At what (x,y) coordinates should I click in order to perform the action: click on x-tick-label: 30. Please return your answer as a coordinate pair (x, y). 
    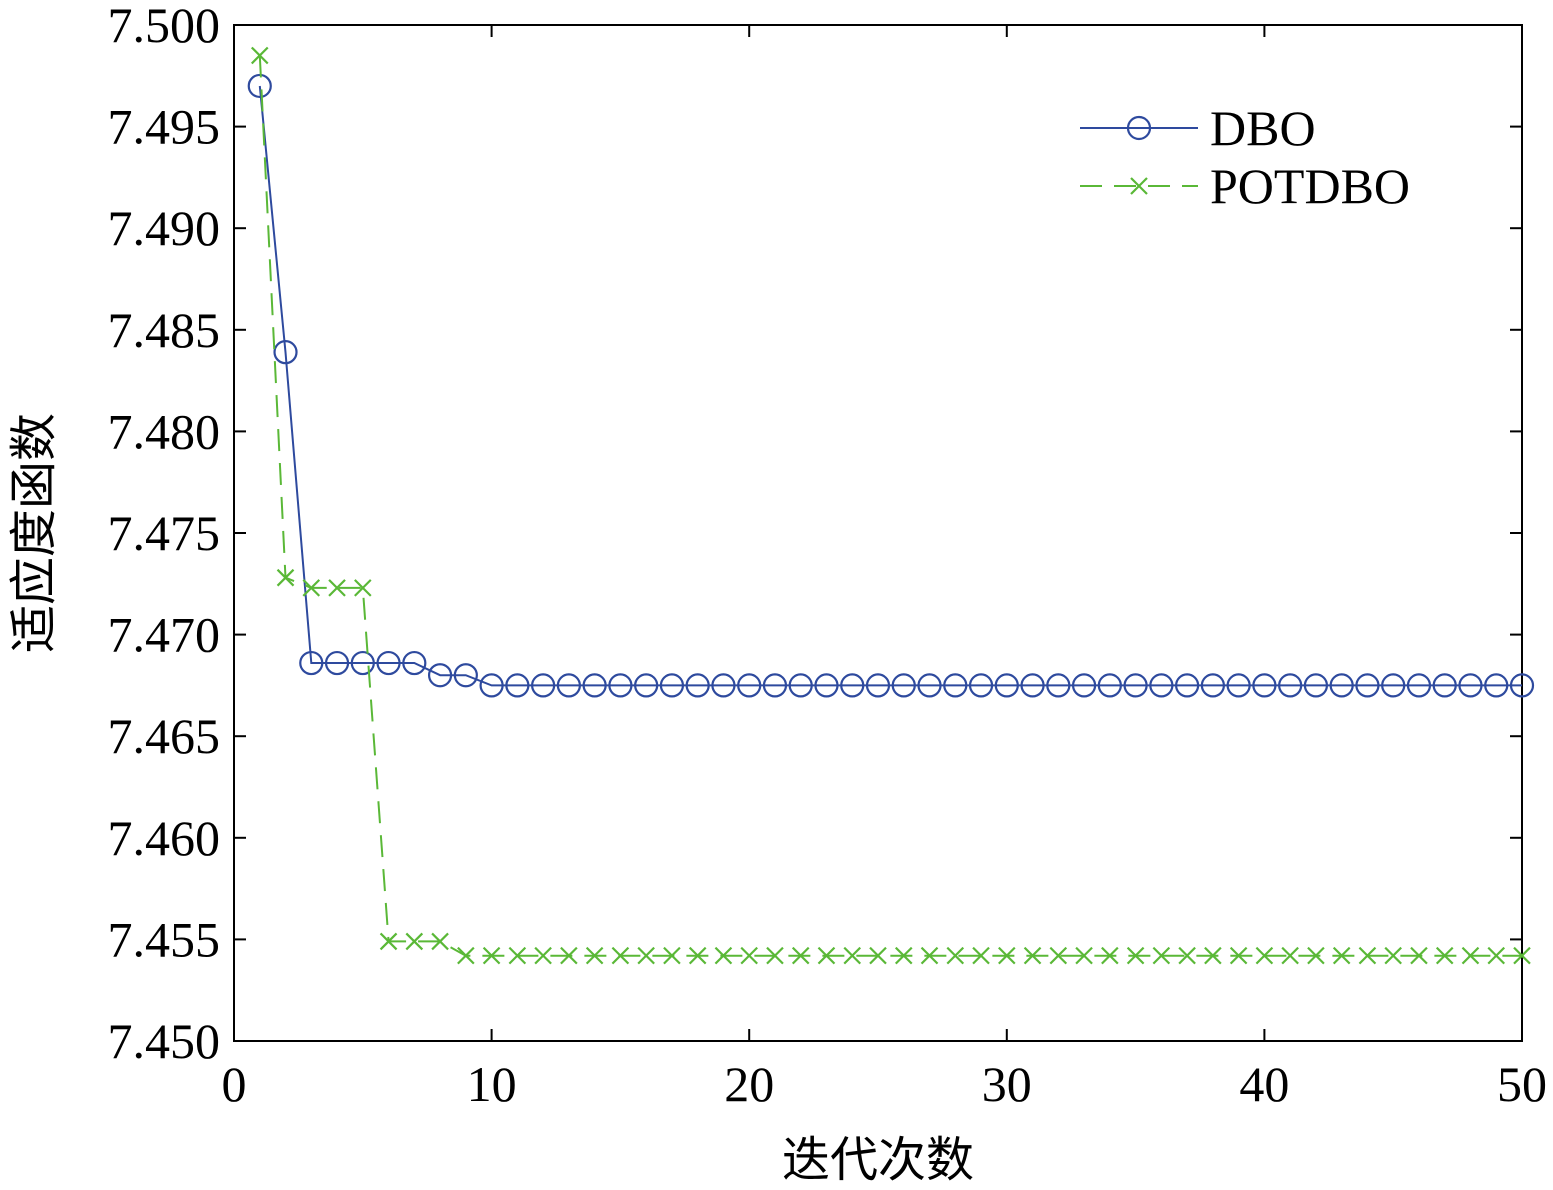
    Looking at the image, I should click on (1007, 1084).